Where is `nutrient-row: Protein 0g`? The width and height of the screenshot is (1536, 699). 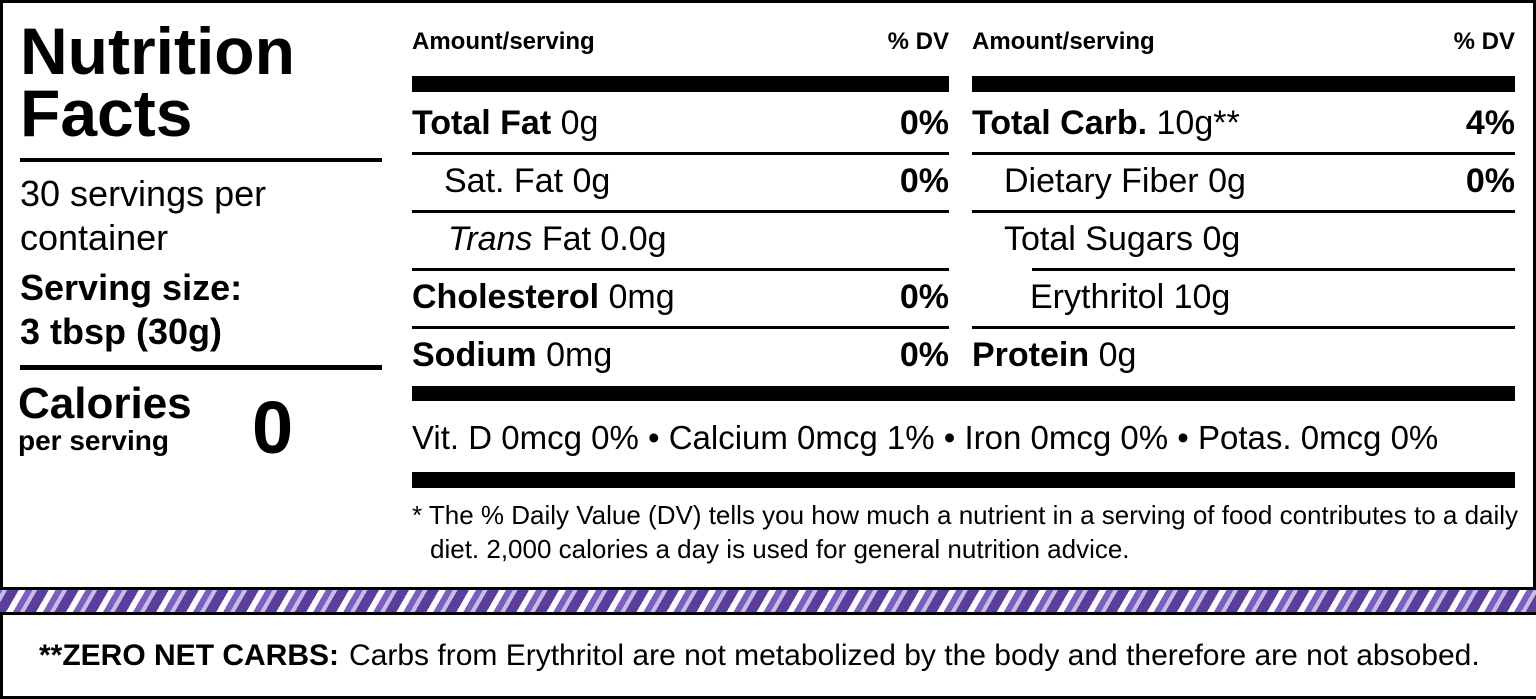 nutrient-row: Protein 0g is located at coordinates (1243, 355).